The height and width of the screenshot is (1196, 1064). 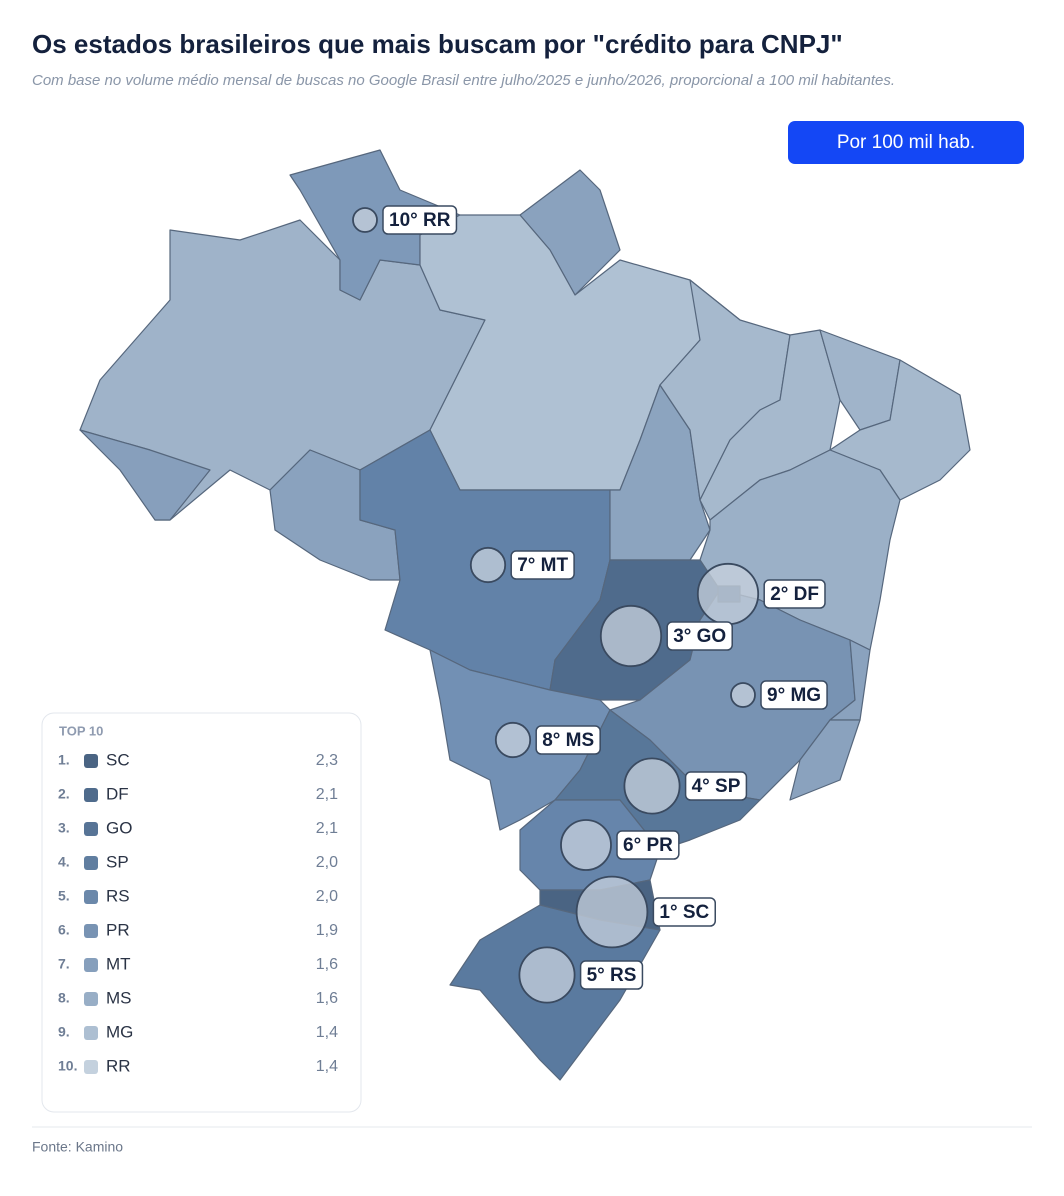 What do you see at coordinates (64, 794) in the screenshot?
I see `legend-rank: 2.` at bounding box center [64, 794].